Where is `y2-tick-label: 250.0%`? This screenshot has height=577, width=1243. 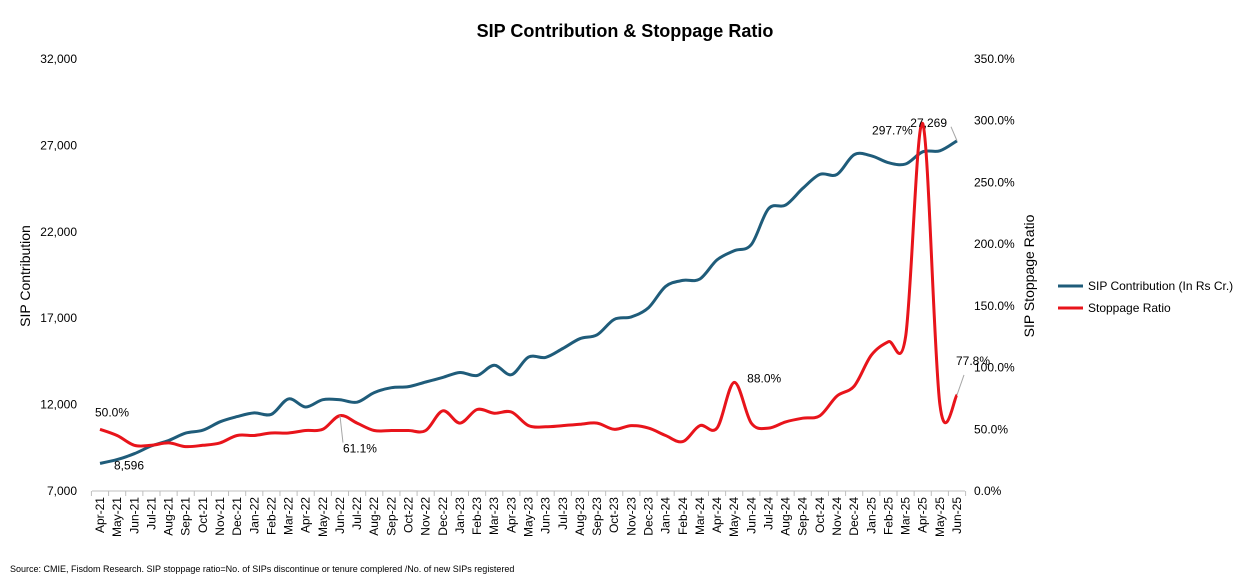
y2-tick-label: 250.0% is located at coordinates (994, 182).